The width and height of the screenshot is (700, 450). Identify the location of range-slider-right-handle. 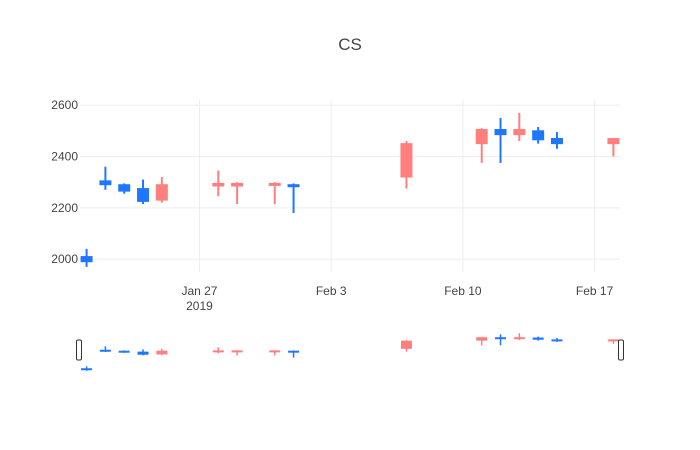
(621, 350).